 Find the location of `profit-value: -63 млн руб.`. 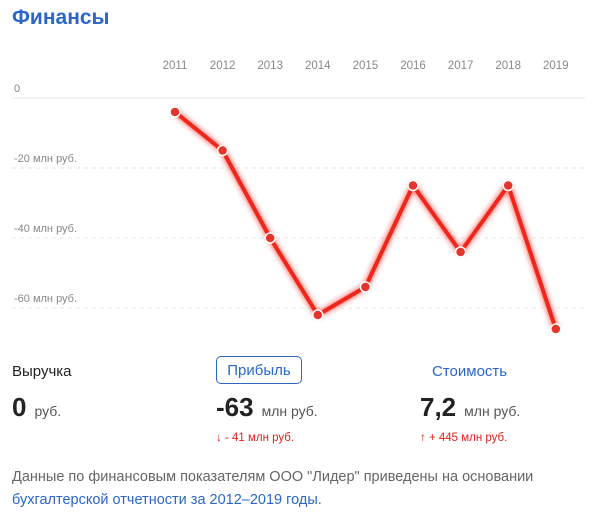

profit-value: -63 млн руб. is located at coordinates (267, 407).